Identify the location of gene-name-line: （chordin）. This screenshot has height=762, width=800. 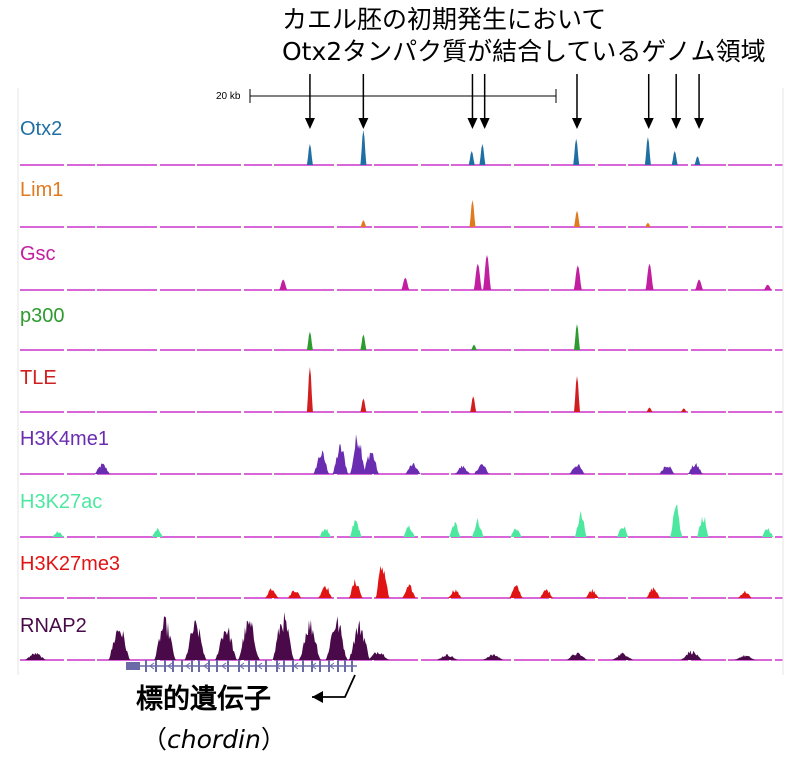
(214, 739).